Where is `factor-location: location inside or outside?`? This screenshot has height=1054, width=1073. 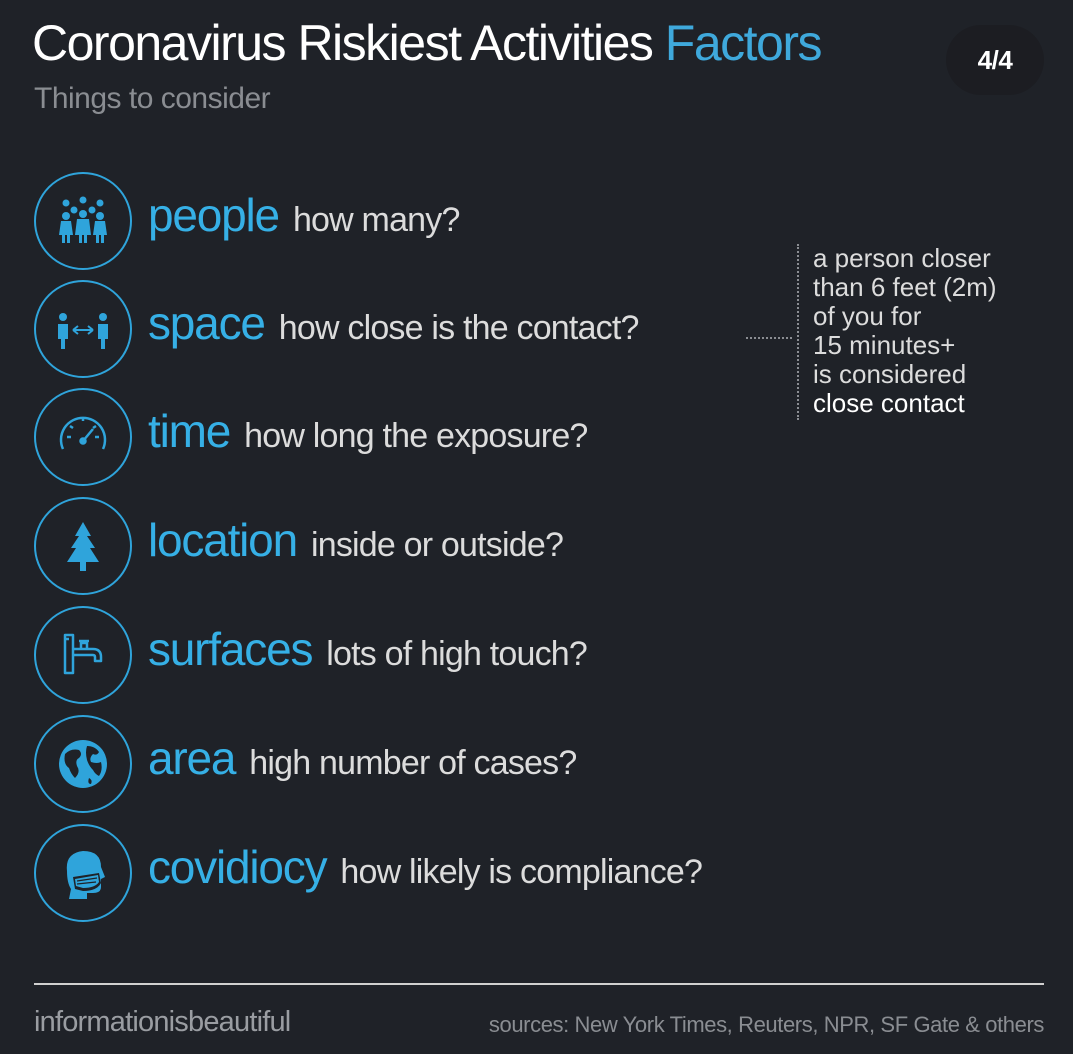
factor-location: location inside or outside? is located at coordinates (484, 547).